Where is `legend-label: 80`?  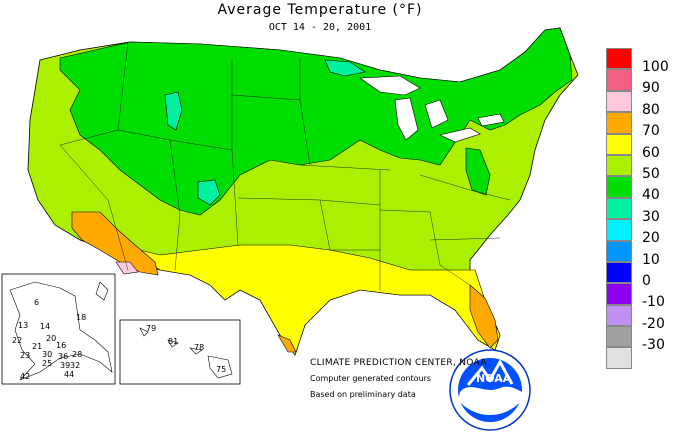 legend-label: 80 is located at coordinates (651, 109).